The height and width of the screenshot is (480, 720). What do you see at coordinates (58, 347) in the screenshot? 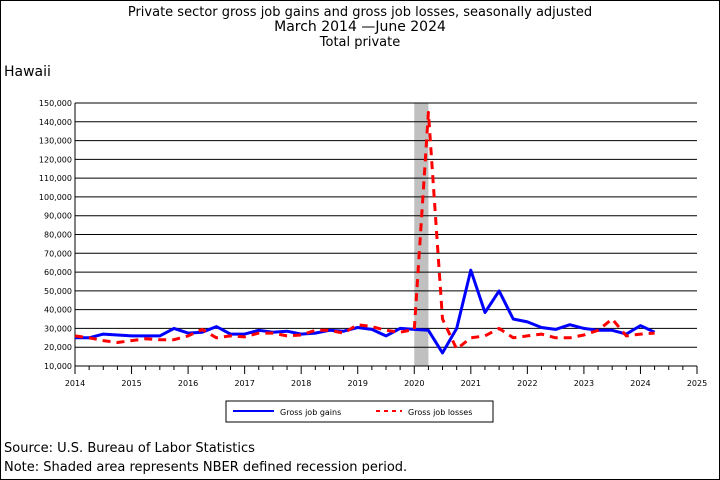
I see `y-tick-label: 20,000` at bounding box center [58, 347].